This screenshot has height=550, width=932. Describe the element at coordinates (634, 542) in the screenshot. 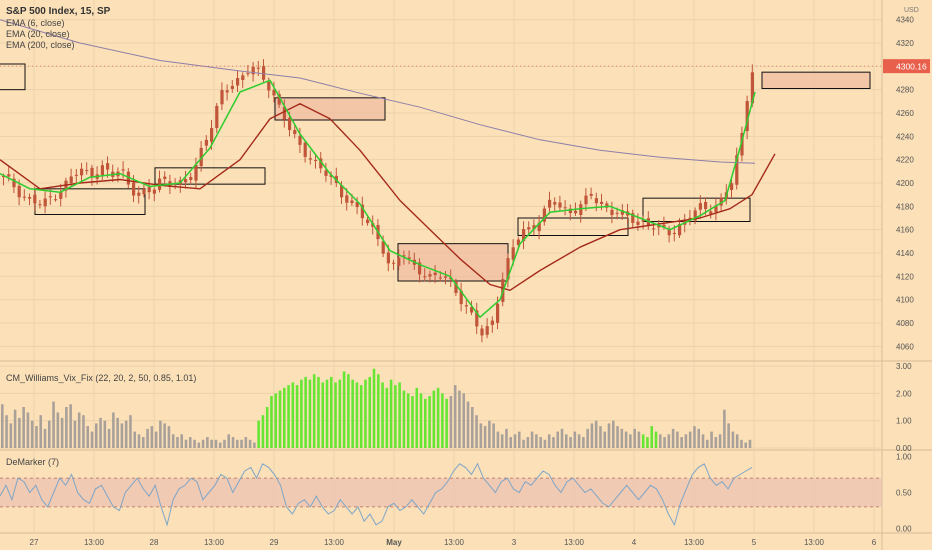

I see `x-tick-label: 4` at that location.